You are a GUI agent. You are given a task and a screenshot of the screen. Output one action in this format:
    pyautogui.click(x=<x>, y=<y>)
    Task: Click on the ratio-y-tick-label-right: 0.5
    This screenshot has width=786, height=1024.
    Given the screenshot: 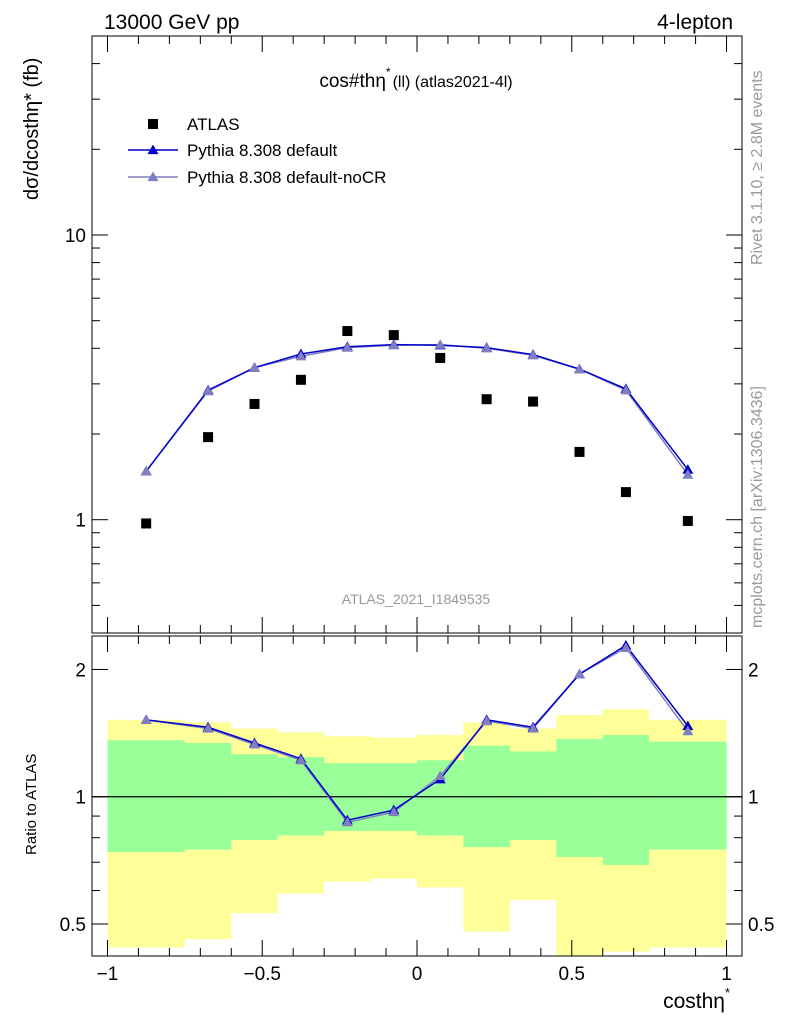 What is the action you would take?
    pyautogui.click(x=761, y=925)
    